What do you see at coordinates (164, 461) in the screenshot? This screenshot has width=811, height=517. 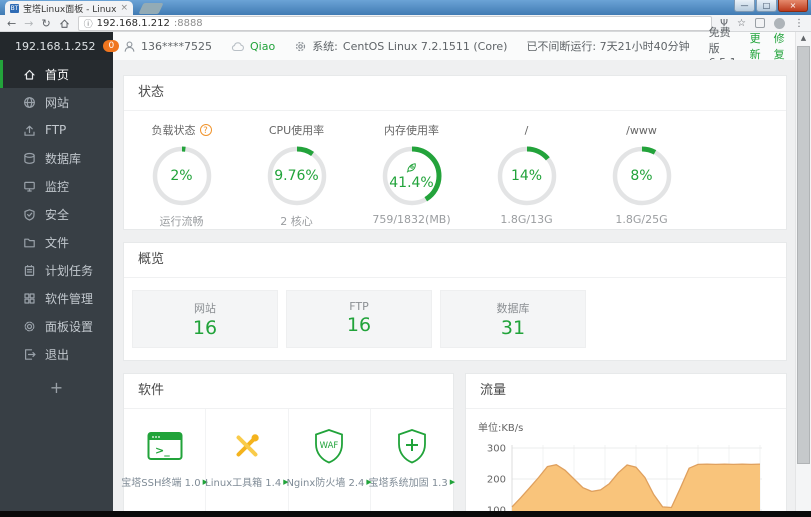 I see `software-item-ssh: >_ 宝塔SSH终端 1.0 ▶` at bounding box center [164, 461].